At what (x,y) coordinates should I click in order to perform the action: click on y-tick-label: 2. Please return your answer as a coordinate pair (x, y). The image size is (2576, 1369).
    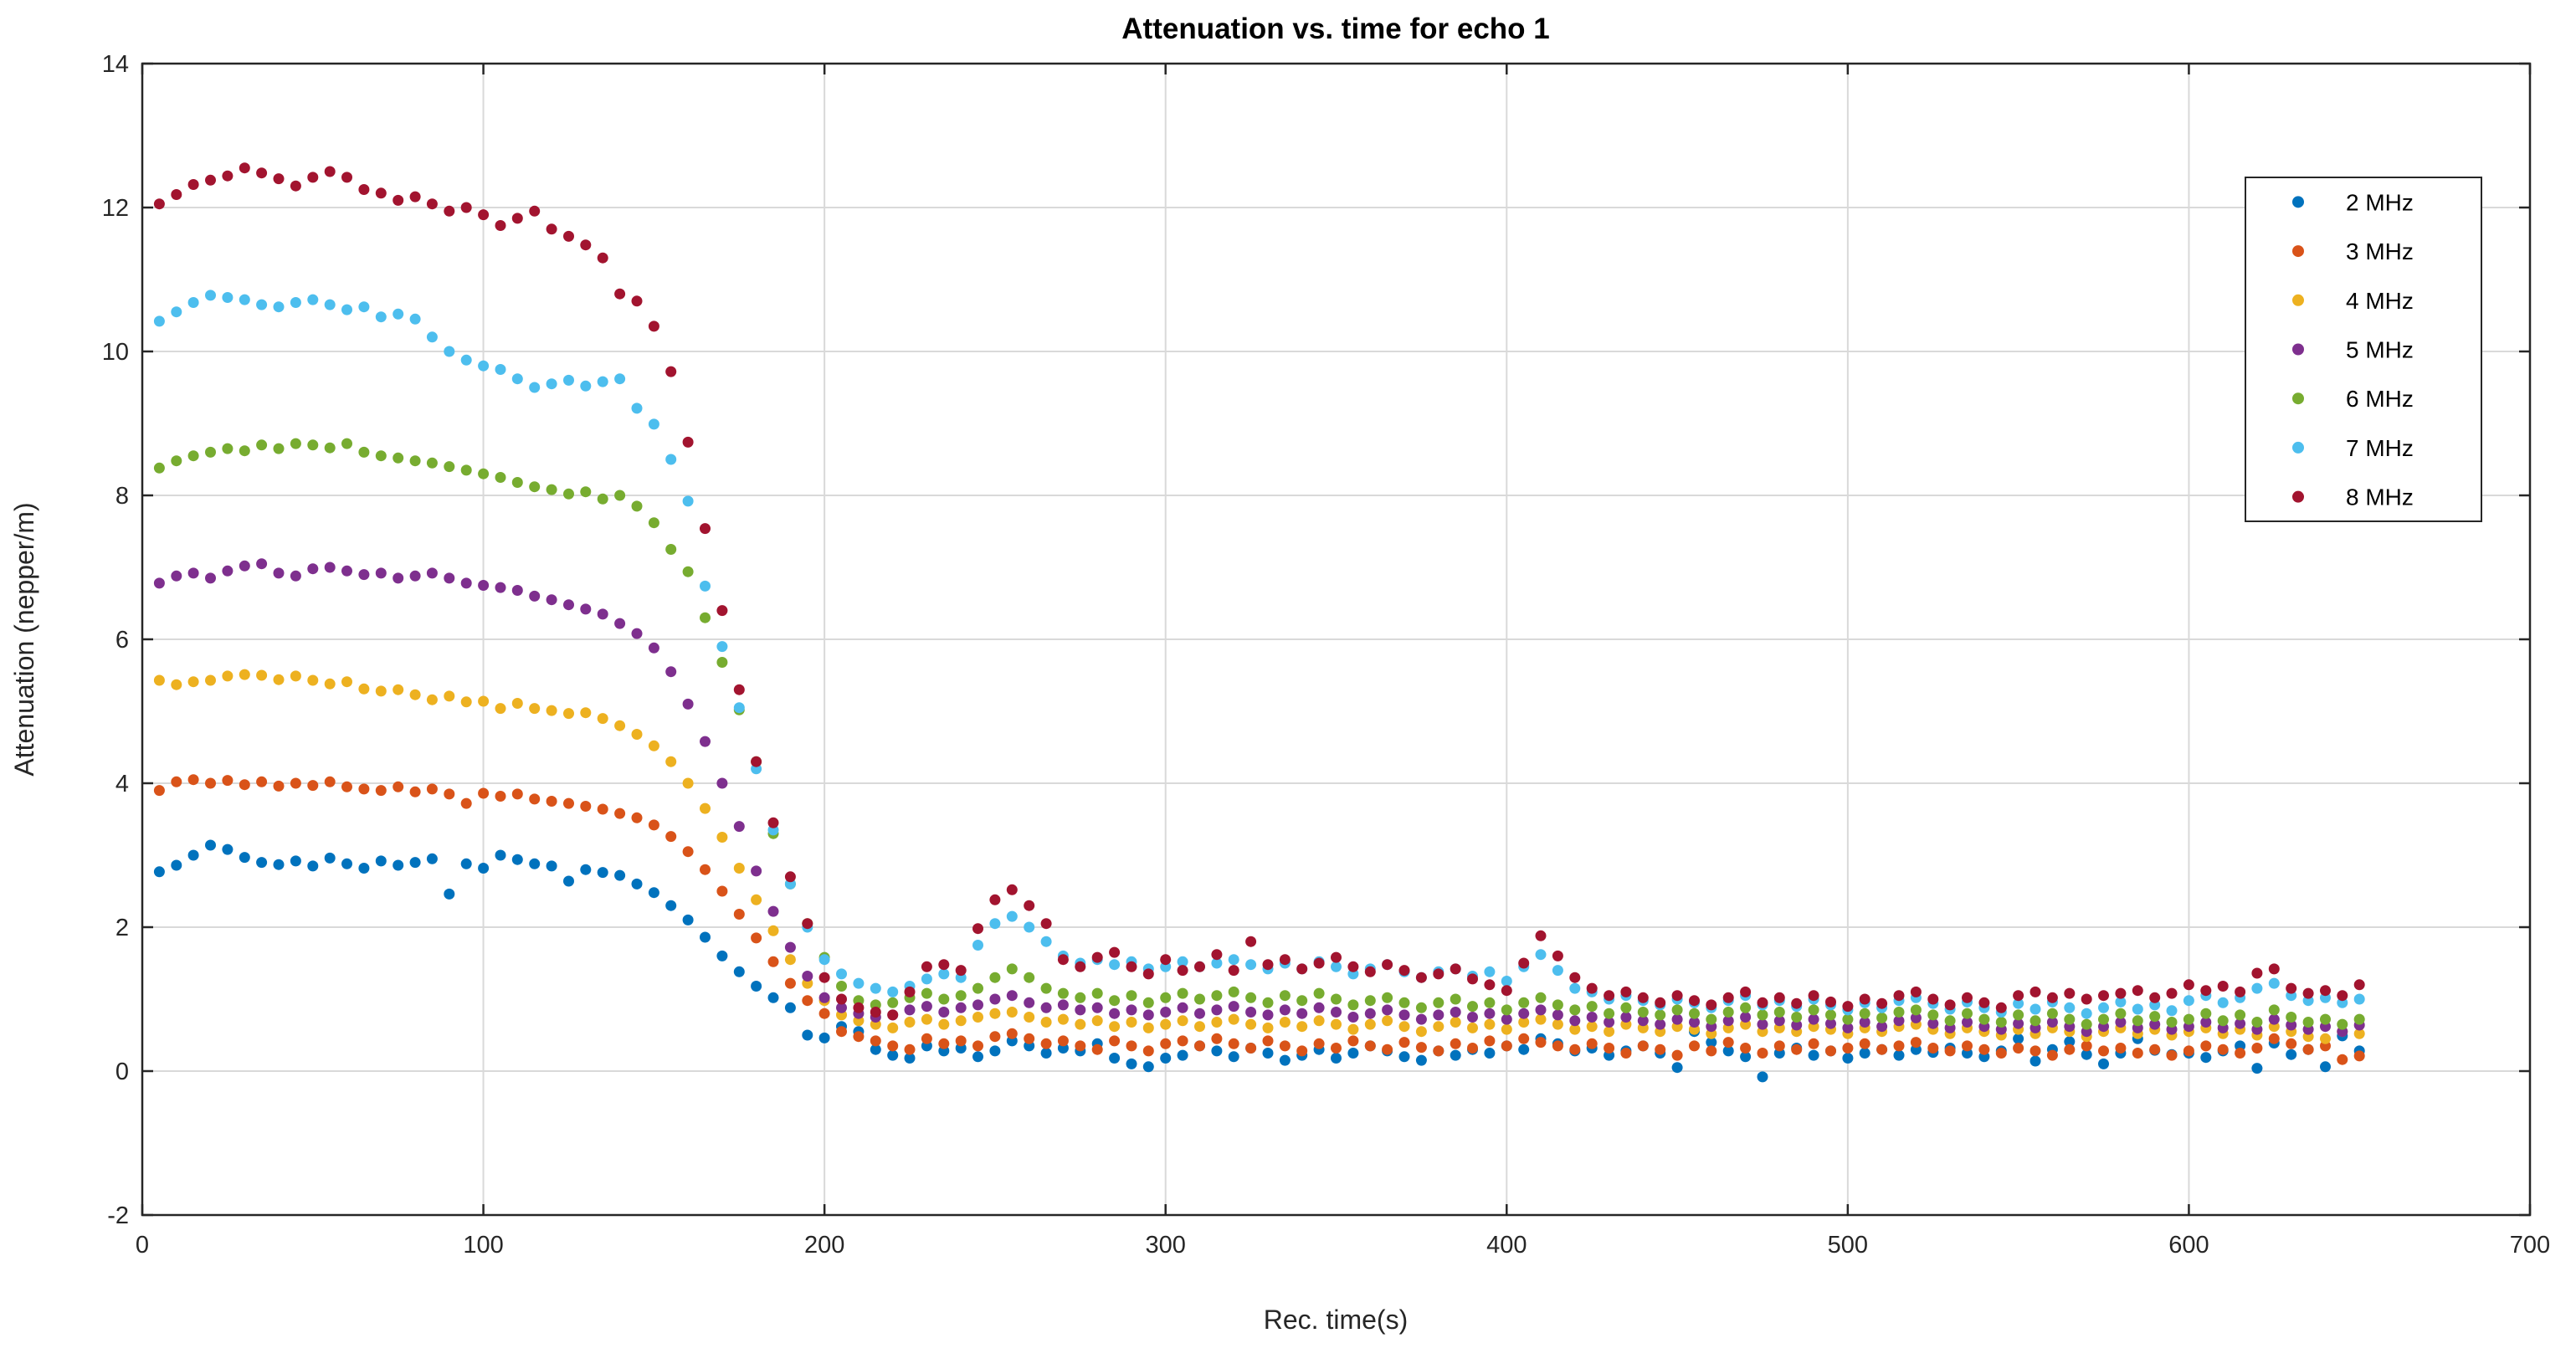
    Looking at the image, I should click on (122, 928).